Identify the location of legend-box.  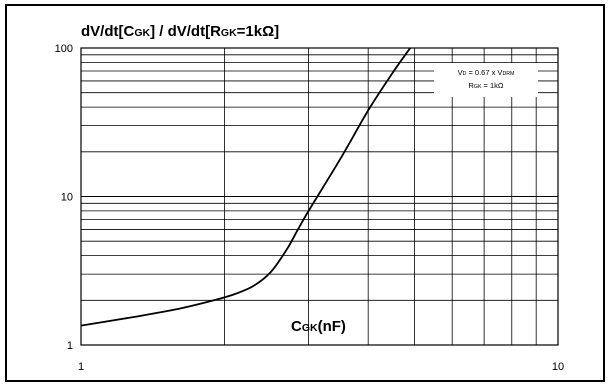
(486, 80).